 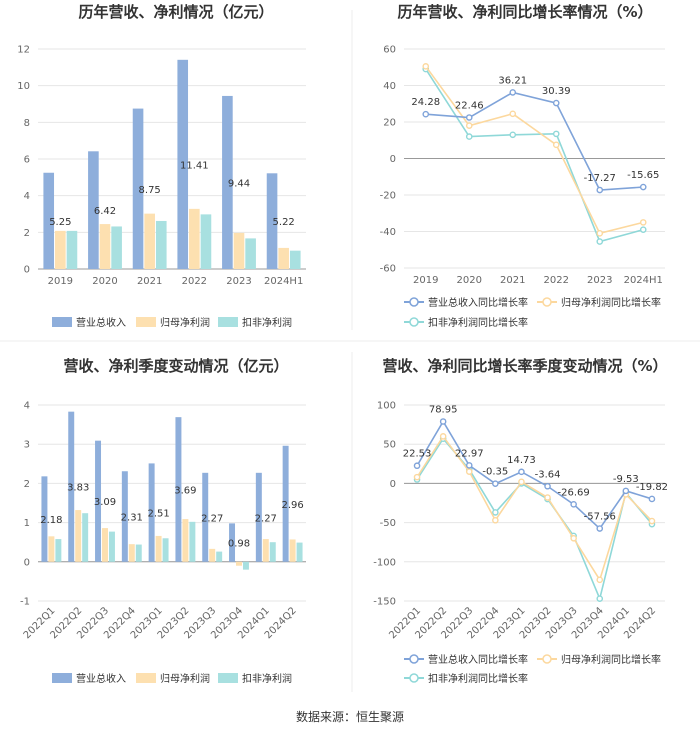 I want to click on y-tick-label: -1, so click(x=25, y=602).